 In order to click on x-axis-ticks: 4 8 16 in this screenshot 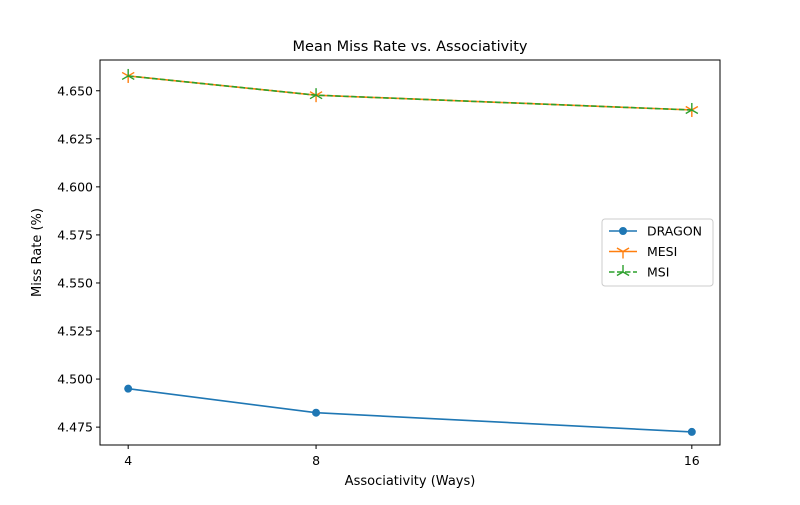, I will do `click(412, 456)`.